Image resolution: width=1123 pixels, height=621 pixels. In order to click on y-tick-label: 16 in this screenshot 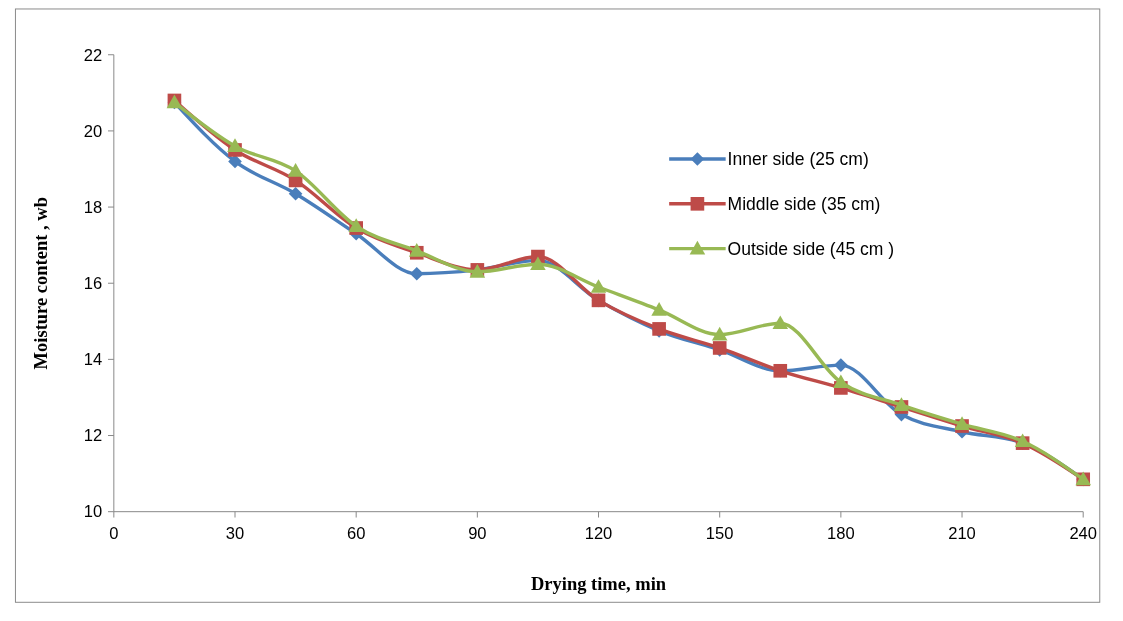, I will do `click(93, 284)`.